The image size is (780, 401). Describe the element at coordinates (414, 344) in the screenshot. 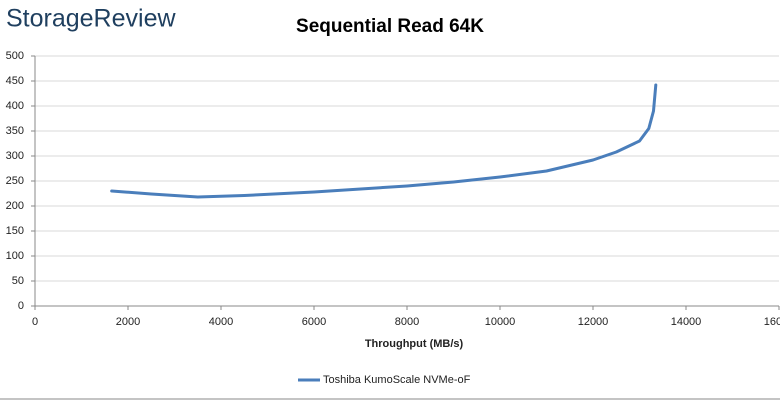

I see `x-axis-label: Throughput (MB/s)` at that location.